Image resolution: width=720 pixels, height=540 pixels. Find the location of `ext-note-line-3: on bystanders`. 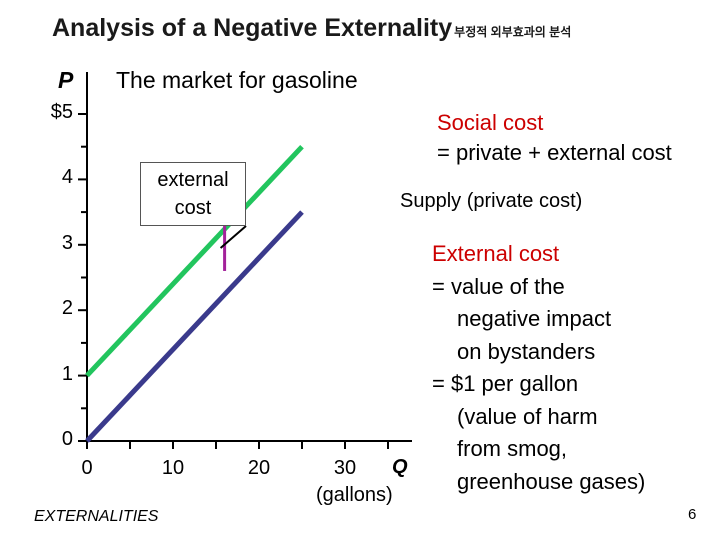

ext-note-line-3: on bystanders is located at coordinates (526, 351).